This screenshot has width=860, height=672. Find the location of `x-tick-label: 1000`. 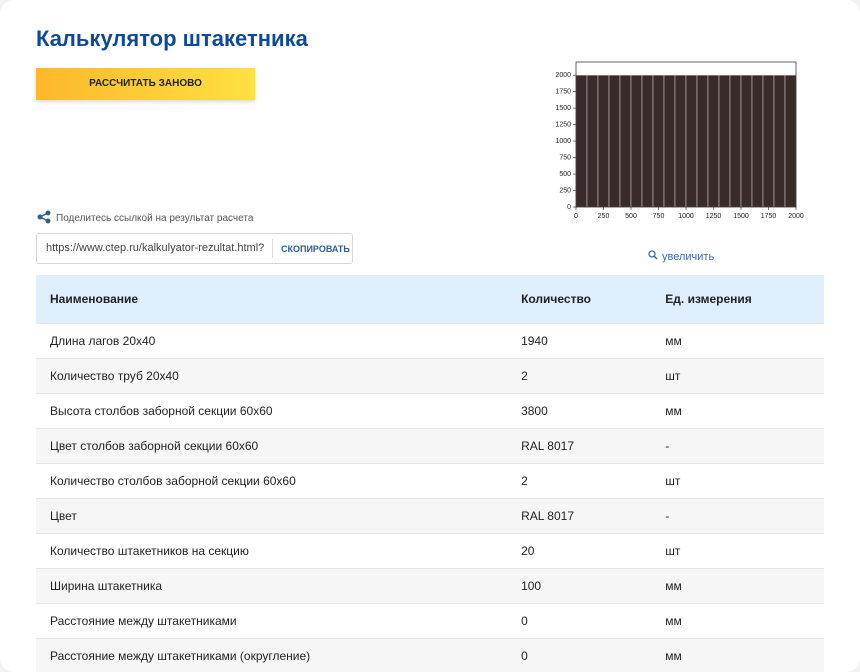

x-tick-label: 1000 is located at coordinates (686, 216).